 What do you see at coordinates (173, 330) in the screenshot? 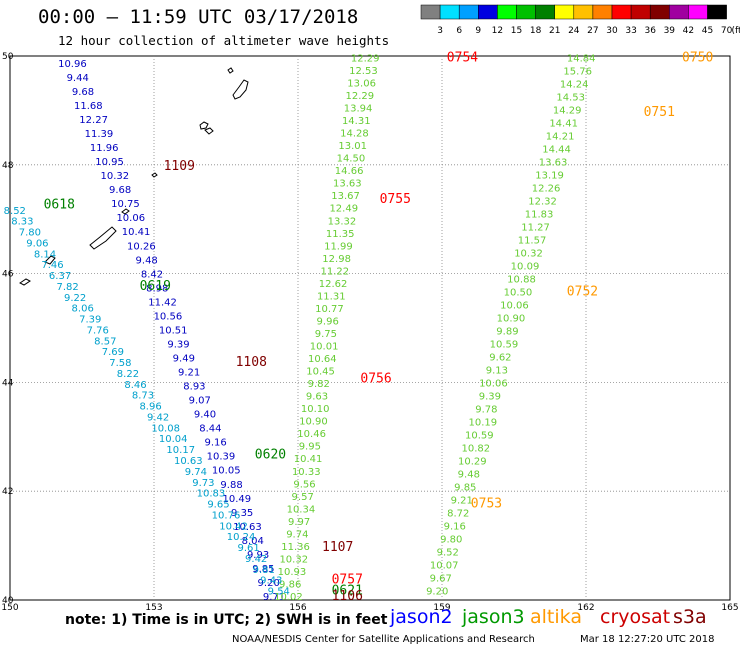
I see `swh-value: 10.51` at bounding box center [173, 330].